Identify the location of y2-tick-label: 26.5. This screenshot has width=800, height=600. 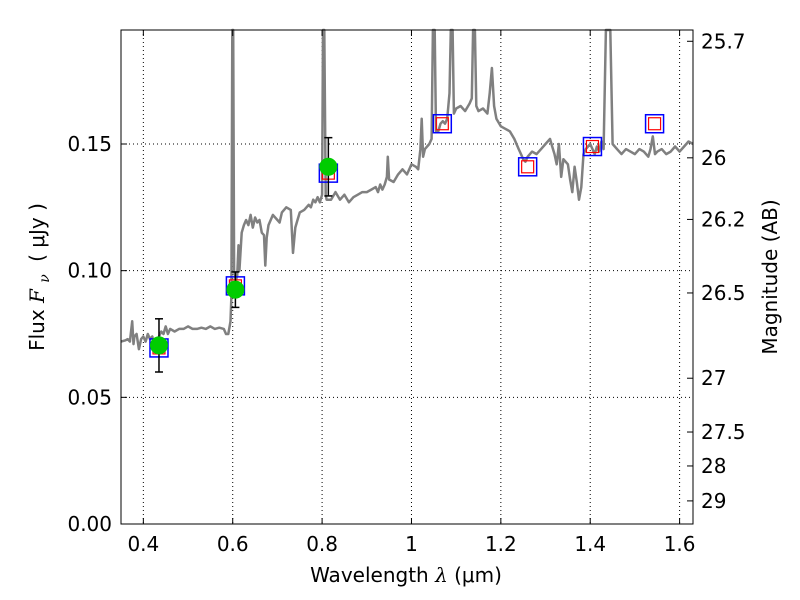
(723, 293).